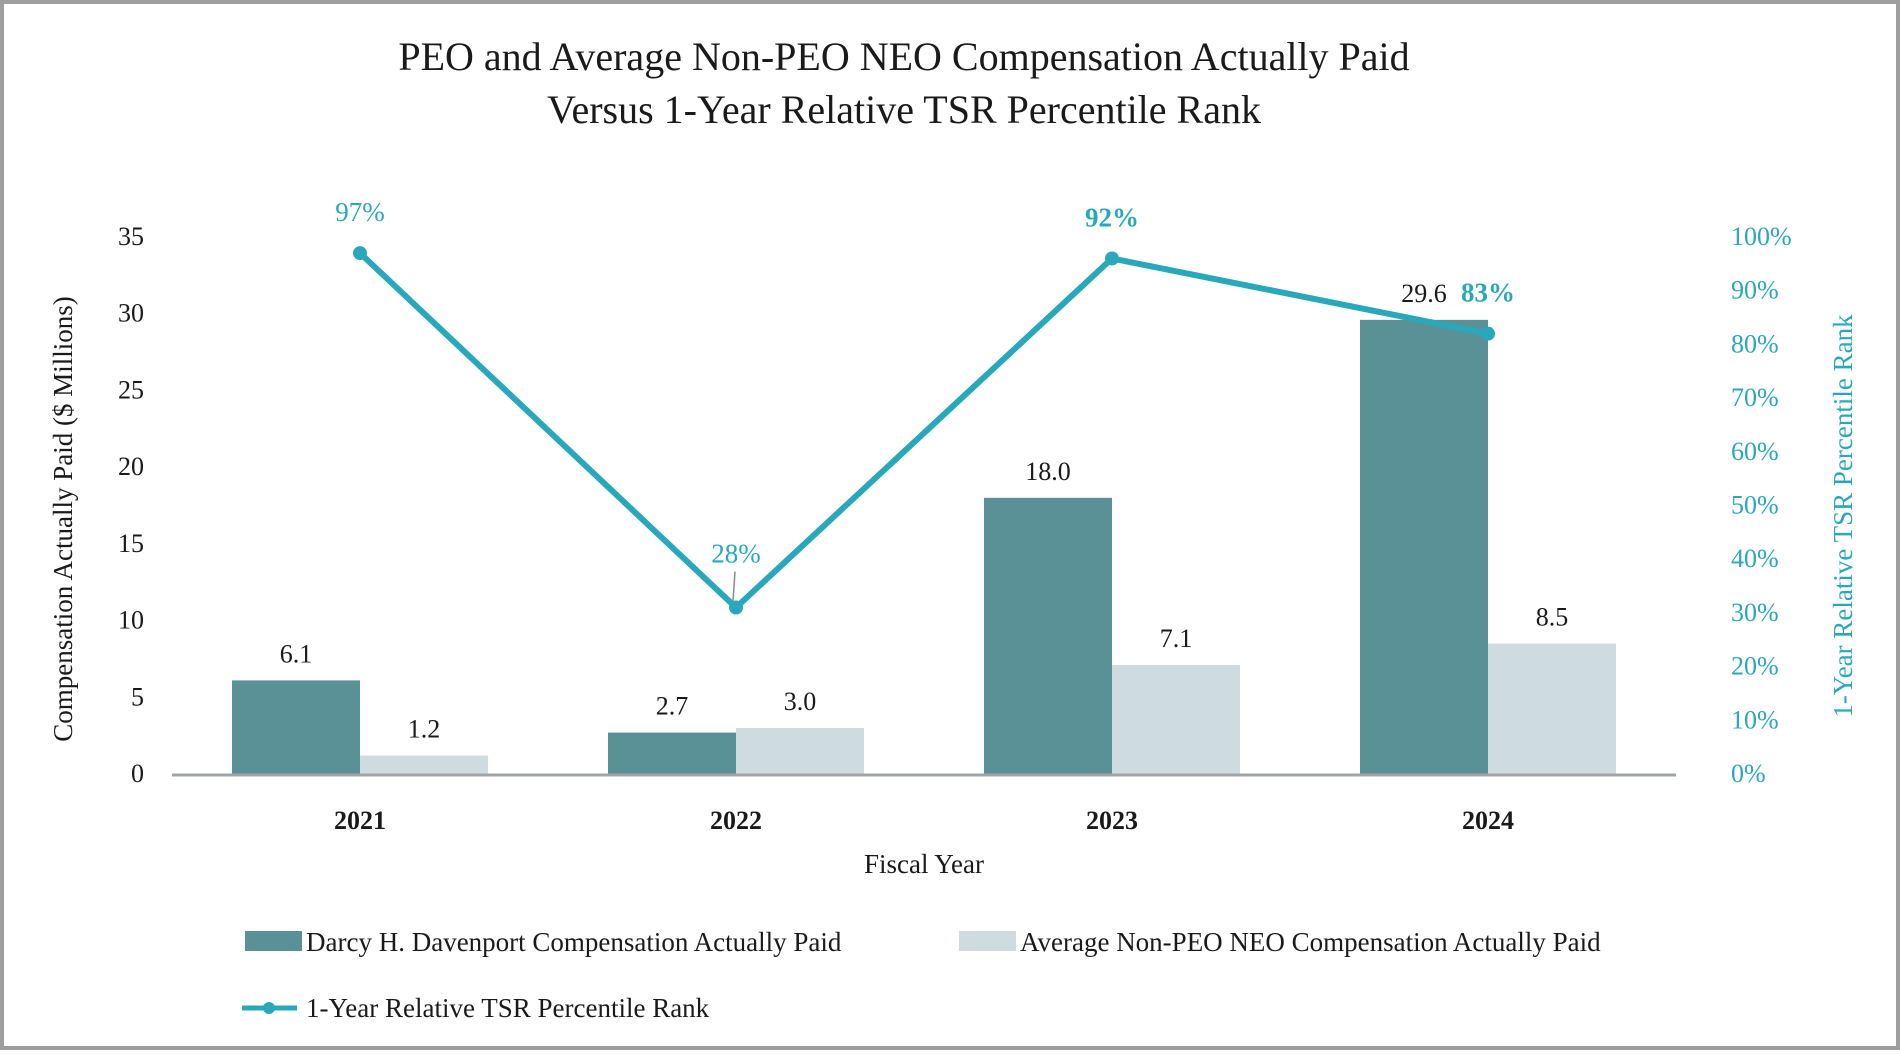  Describe the element at coordinates (1424, 293) in the screenshot. I see `bar-data-label: 29.6` at that location.